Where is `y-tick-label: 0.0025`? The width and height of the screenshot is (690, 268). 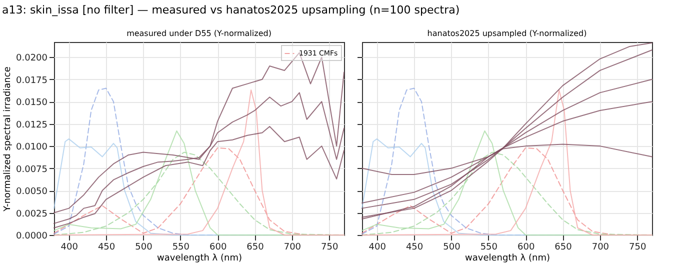
y-tick-label: 0.0025 is located at coordinates (32, 214).